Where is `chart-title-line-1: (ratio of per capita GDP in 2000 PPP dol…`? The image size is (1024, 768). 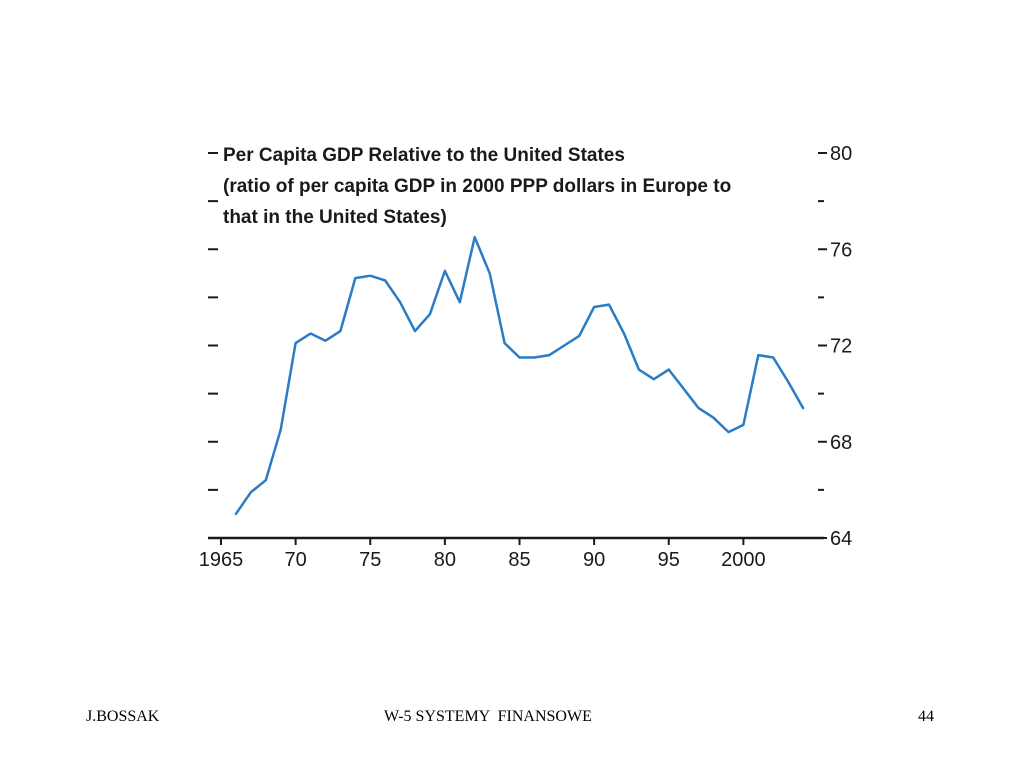 chart-title-line-1: (ratio of per capita GDP in 2000 PPP dol… is located at coordinates (477, 186).